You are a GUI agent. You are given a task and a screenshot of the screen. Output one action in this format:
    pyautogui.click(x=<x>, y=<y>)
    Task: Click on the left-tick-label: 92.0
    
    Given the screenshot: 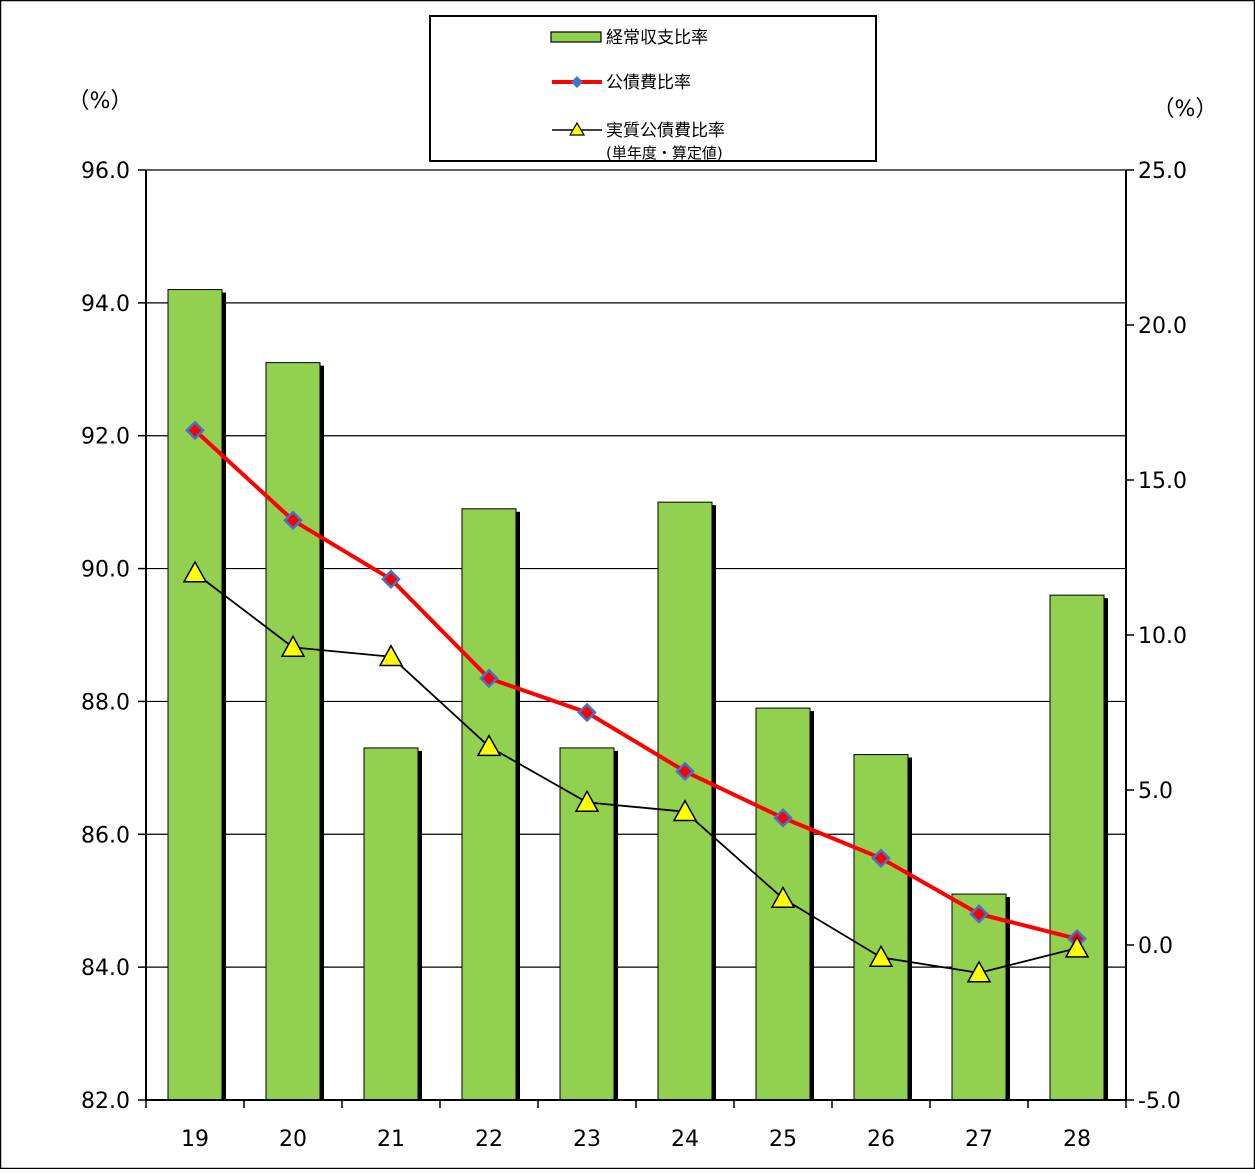 What is the action you would take?
    pyautogui.click(x=105, y=437)
    